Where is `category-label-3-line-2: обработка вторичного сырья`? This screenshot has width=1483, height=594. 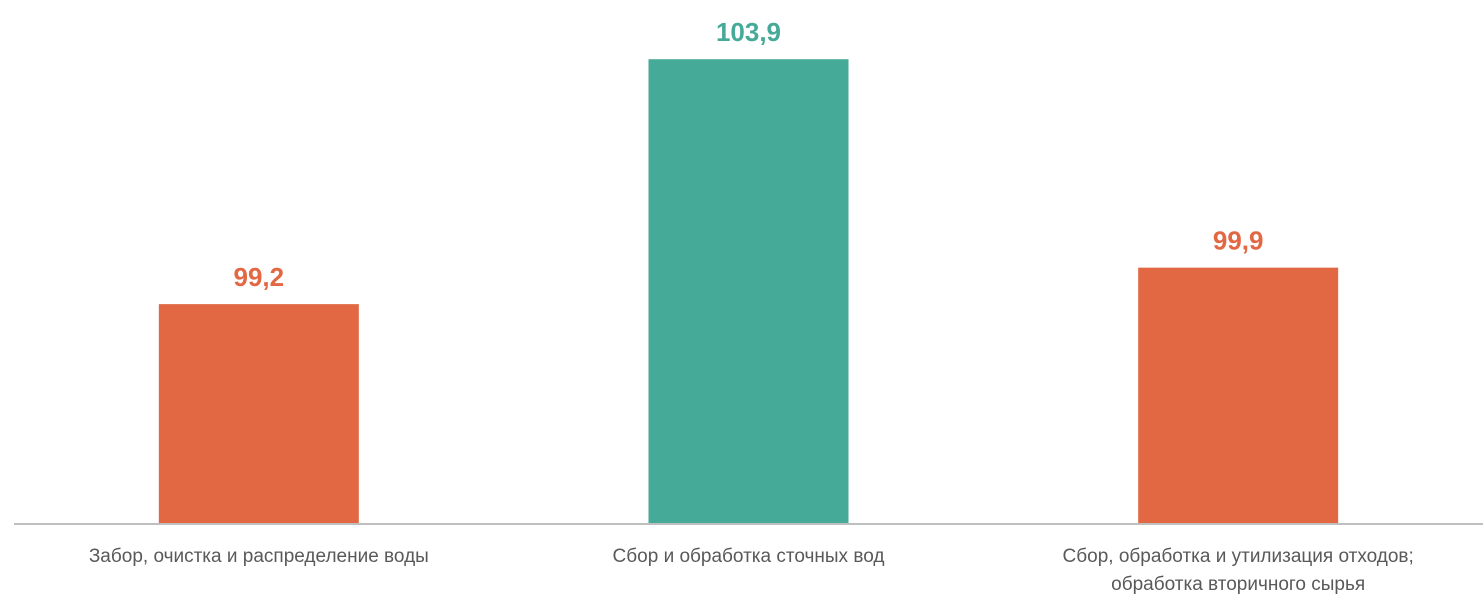 category-label-3-line-2: обработка вторичного сырья is located at coordinates (1238, 584).